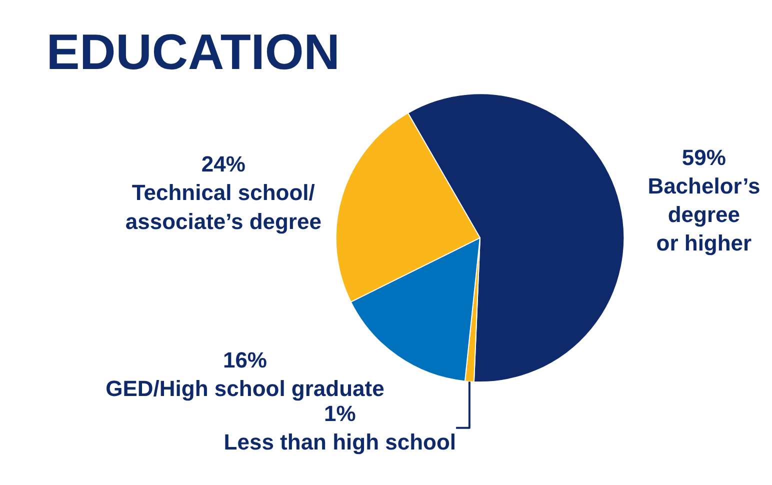 This screenshot has width=772, height=485. Describe the element at coordinates (340, 413) in the screenshot. I see `data-label: 1%` at that location.